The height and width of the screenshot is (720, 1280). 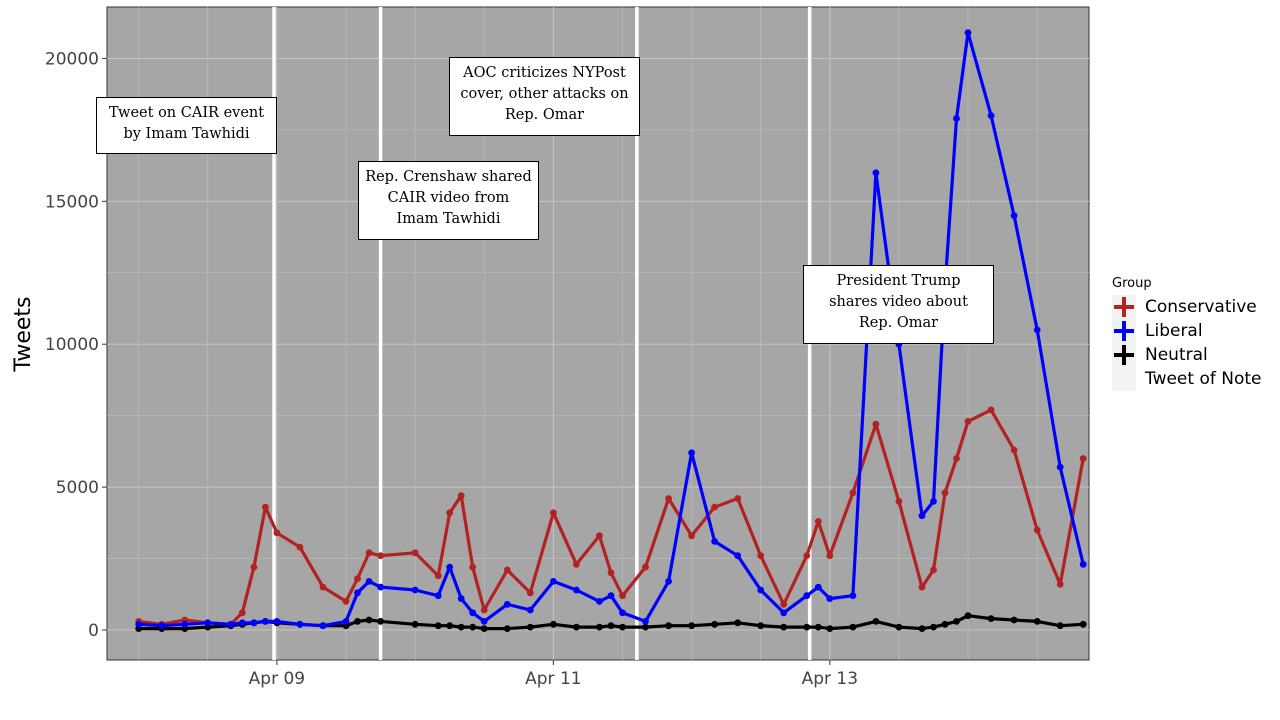 What do you see at coordinates (1132, 283) in the screenshot?
I see `legend-title: Group` at bounding box center [1132, 283].